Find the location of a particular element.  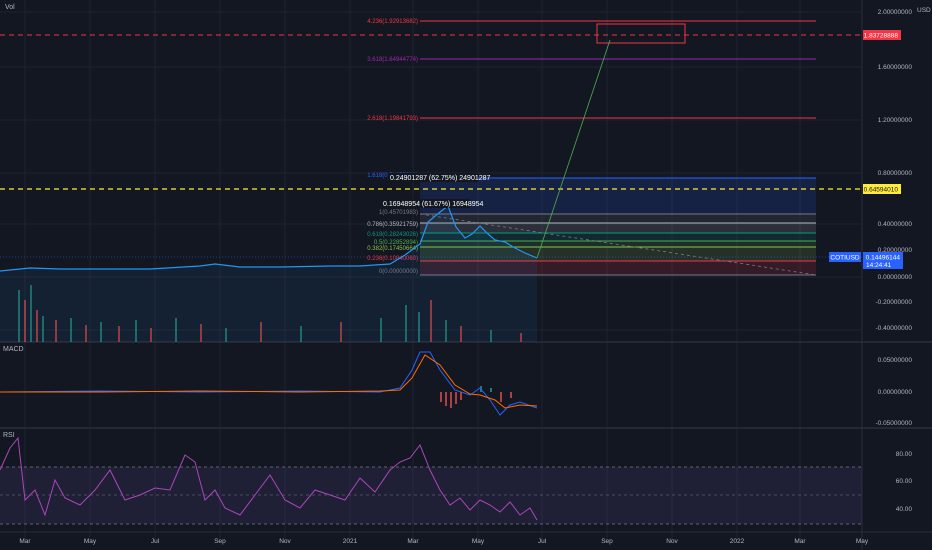

trend-dashed-line is located at coordinates (618, 244).